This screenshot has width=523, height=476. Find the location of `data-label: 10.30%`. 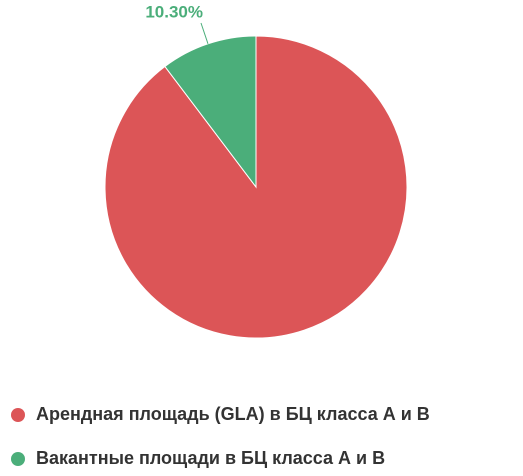

data-label: 10.30% is located at coordinates (174, 11).